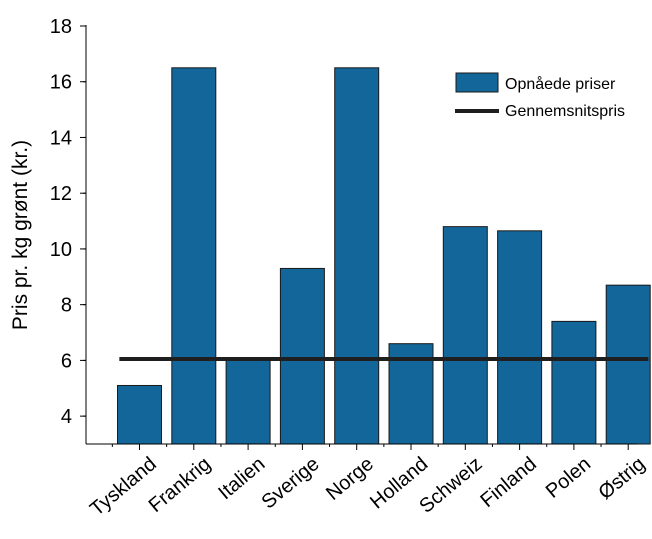 The image size is (652, 539). What do you see at coordinates (180, 485) in the screenshot?
I see `x-tick-label-frankrig: Frankrig` at bounding box center [180, 485].